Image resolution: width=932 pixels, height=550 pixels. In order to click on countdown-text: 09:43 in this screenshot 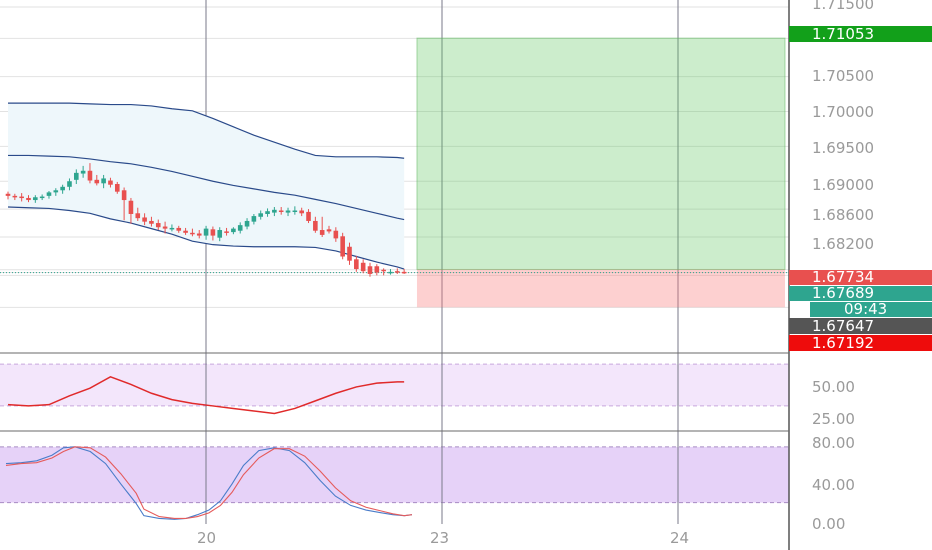, I will do `click(865, 309)`.